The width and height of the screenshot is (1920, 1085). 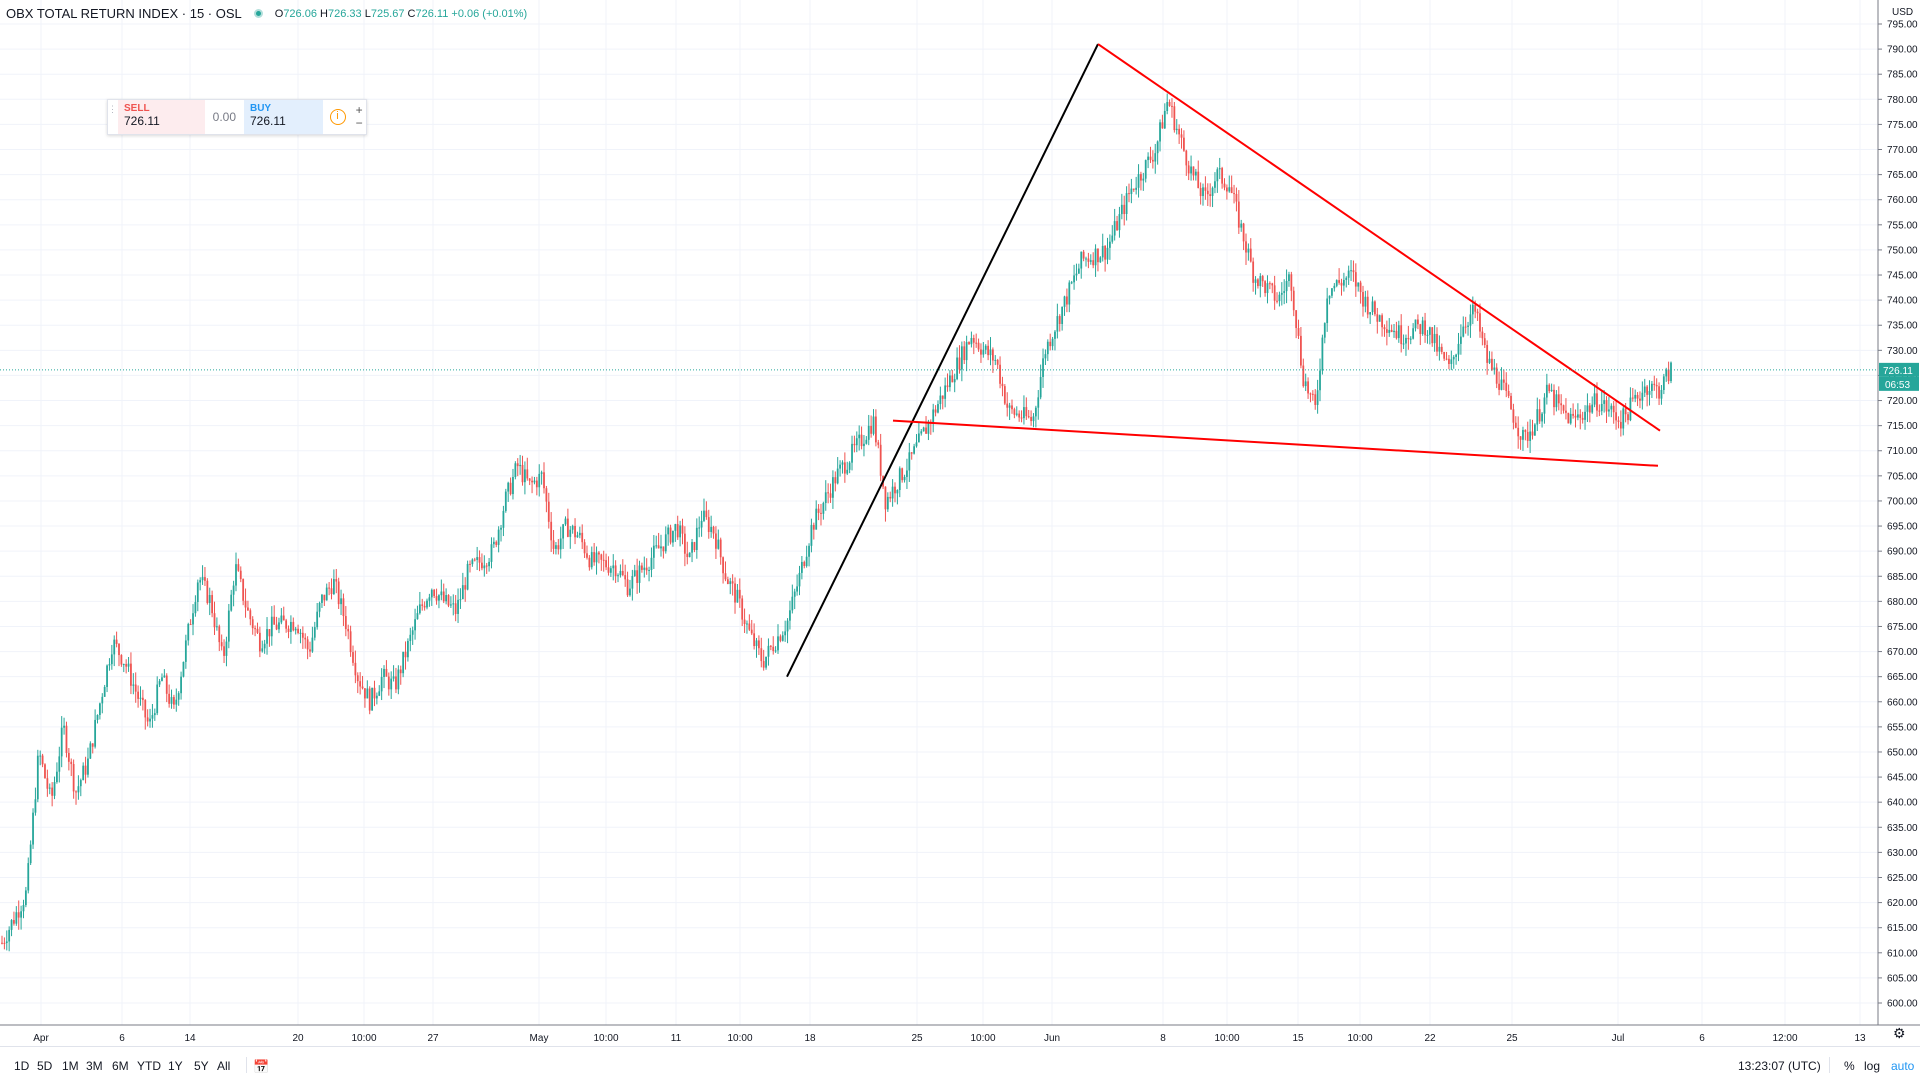 I want to click on timeframe-all: All, so click(x=224, y=1066).